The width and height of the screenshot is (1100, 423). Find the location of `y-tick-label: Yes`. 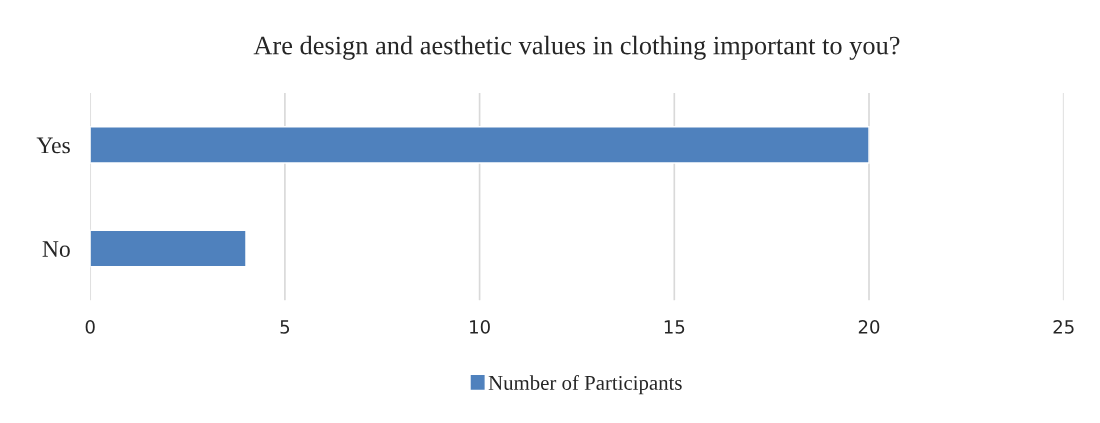

y-tick-label: Yes is located at coordinates (53, 145).